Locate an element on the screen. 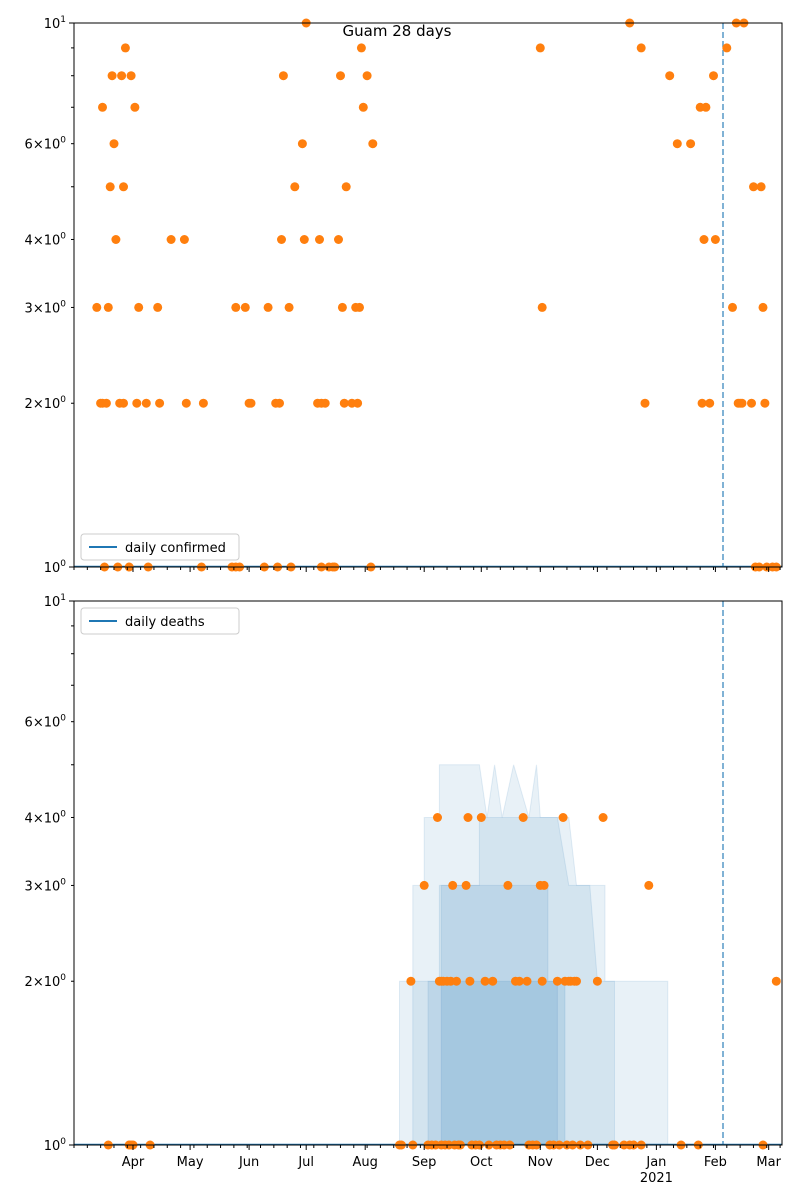 This screenshot has width=800, height=1200. deaths-legend-label: daily deaths is located at coordinates (165, 622).